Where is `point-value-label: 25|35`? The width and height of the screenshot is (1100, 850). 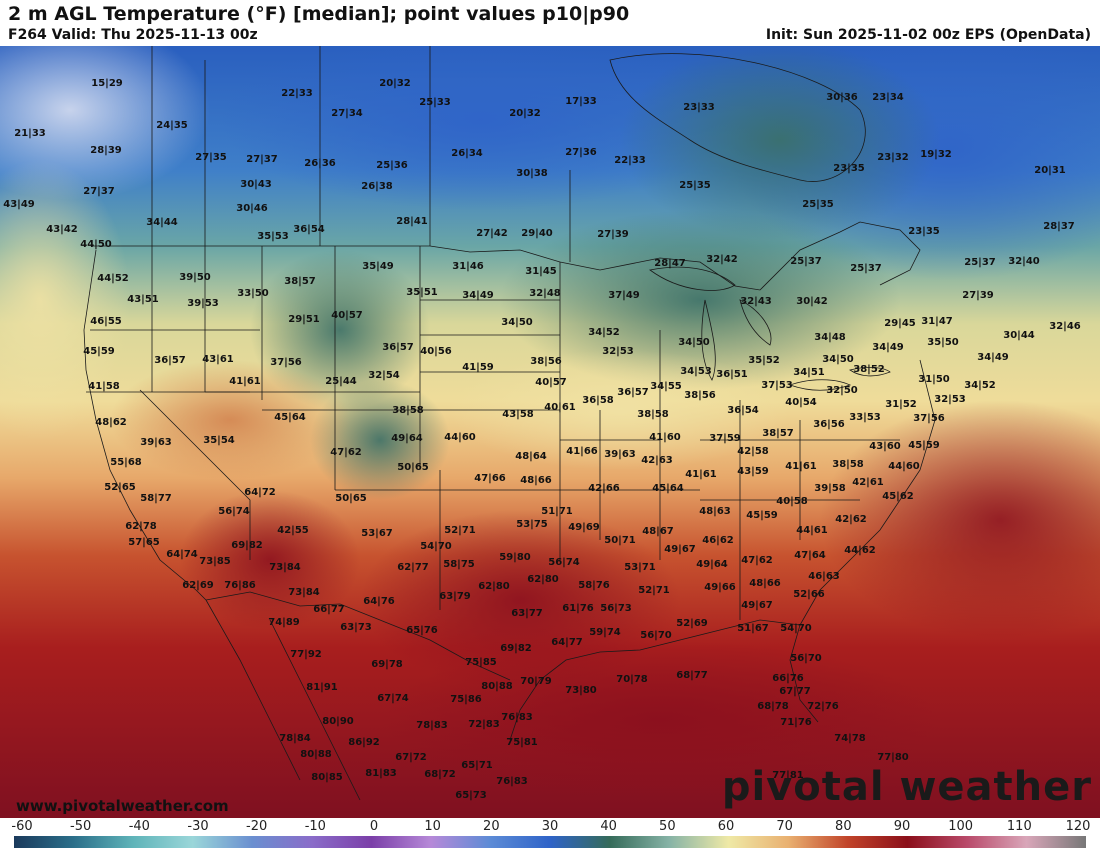 point-value-label: 25|35 is located at coordinates (695, 185).